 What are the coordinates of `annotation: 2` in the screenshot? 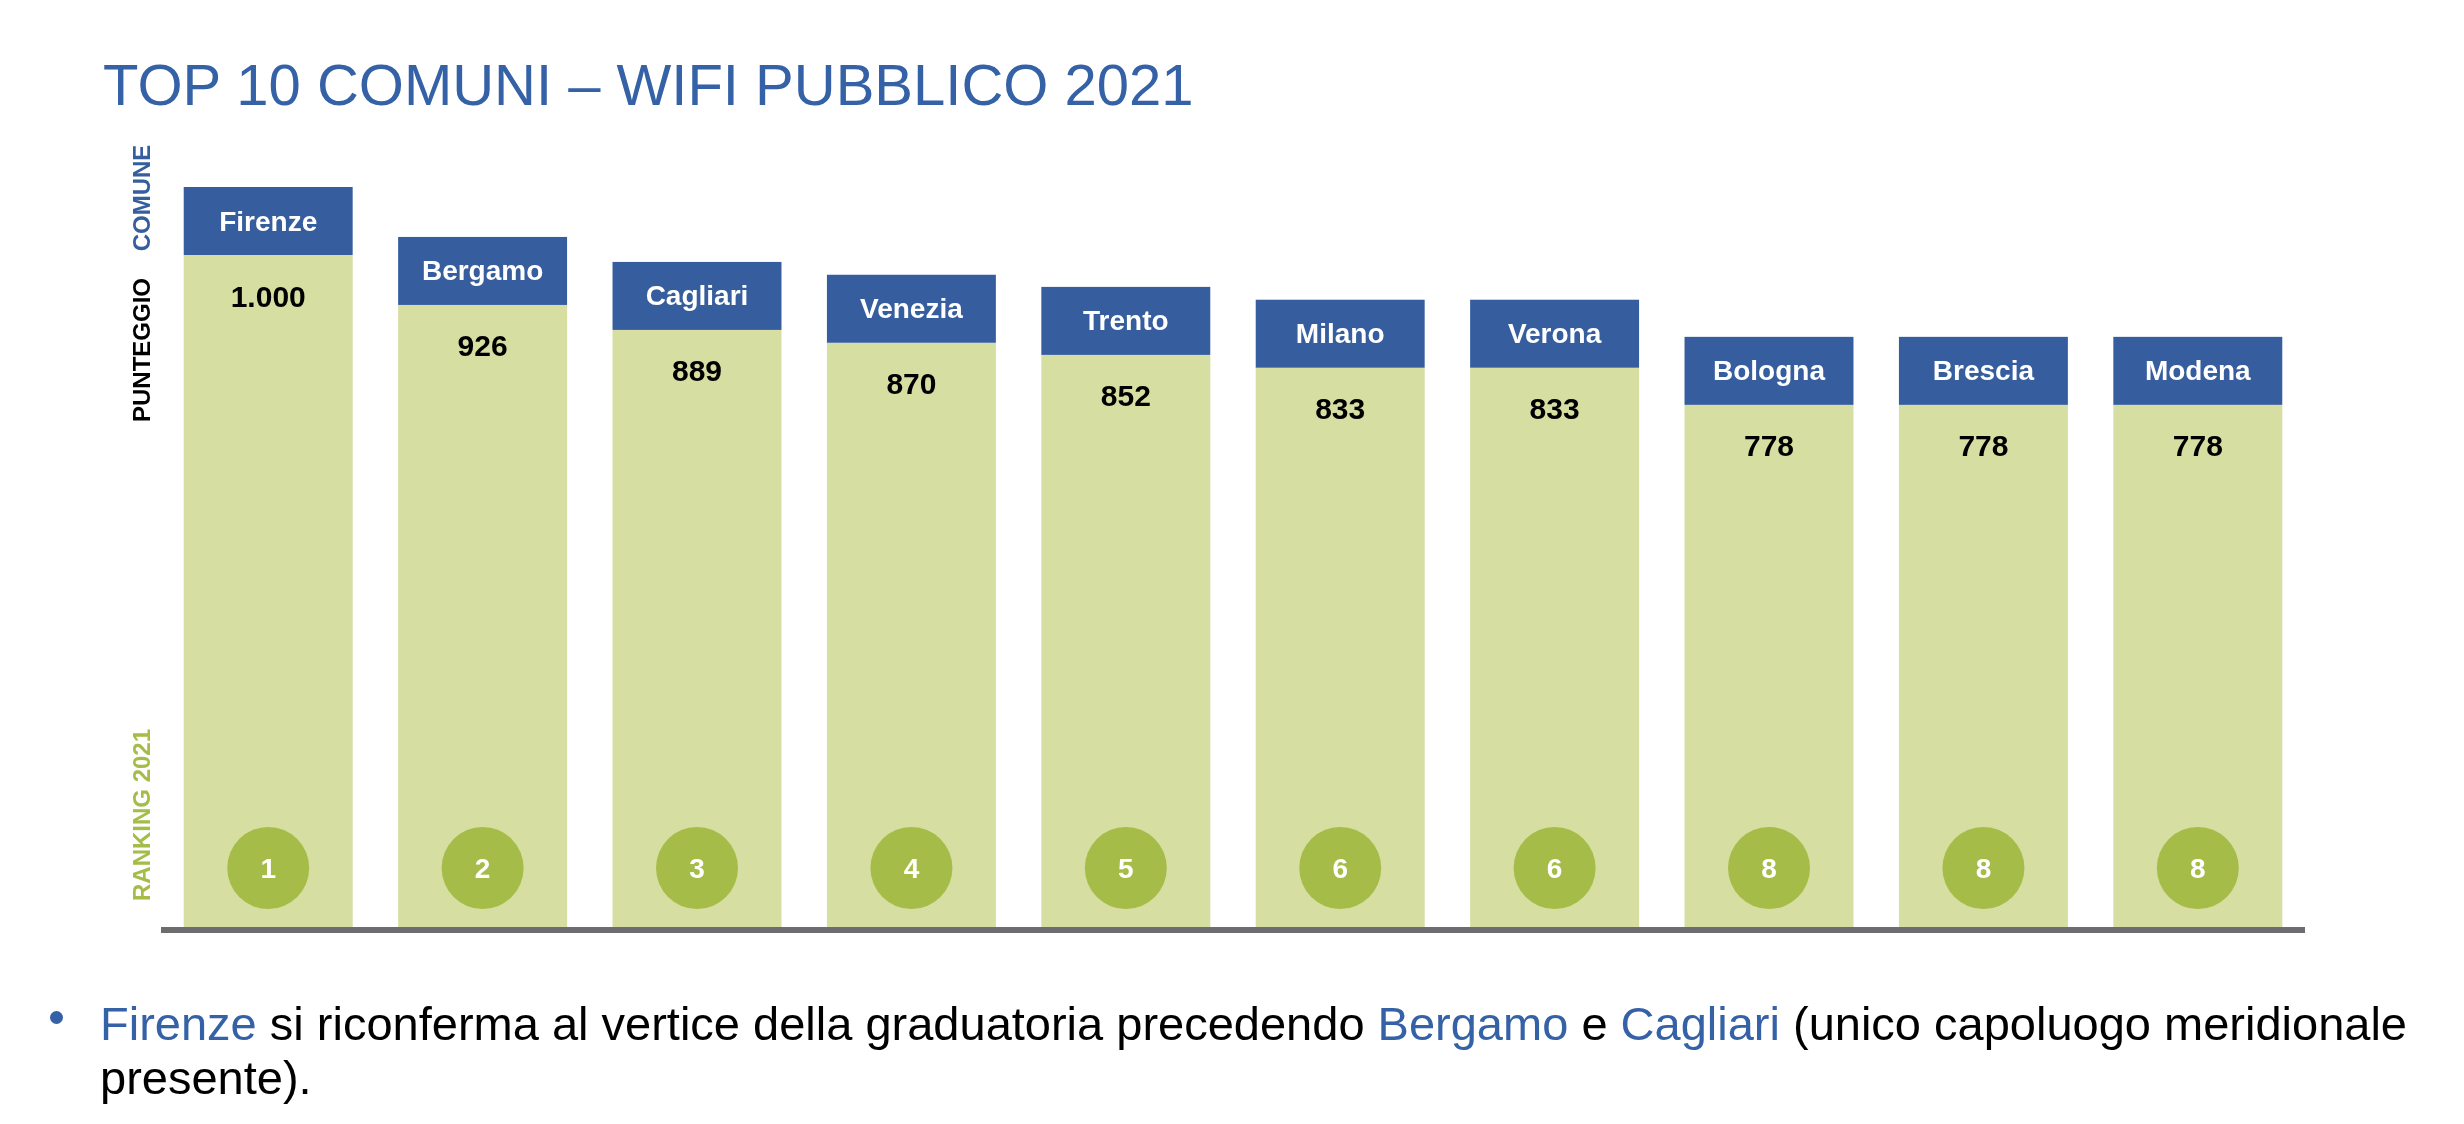 It's located at (482, 868).